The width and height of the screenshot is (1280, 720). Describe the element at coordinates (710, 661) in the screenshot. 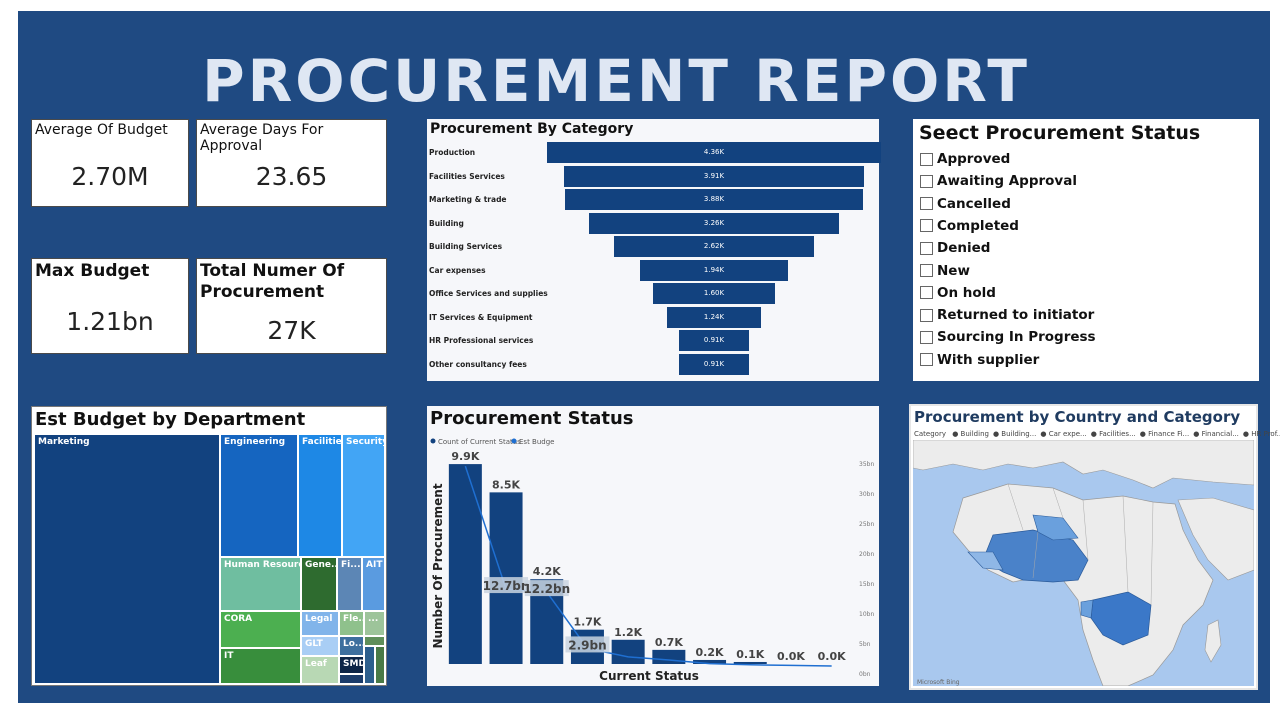

I see `bar` at that location.